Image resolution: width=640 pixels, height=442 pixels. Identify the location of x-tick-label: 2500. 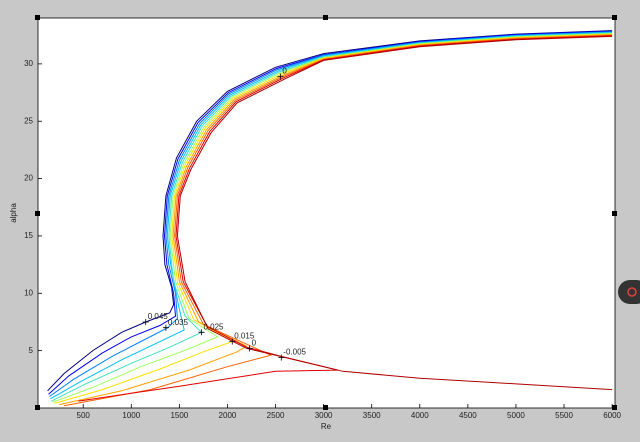
(276, 415).